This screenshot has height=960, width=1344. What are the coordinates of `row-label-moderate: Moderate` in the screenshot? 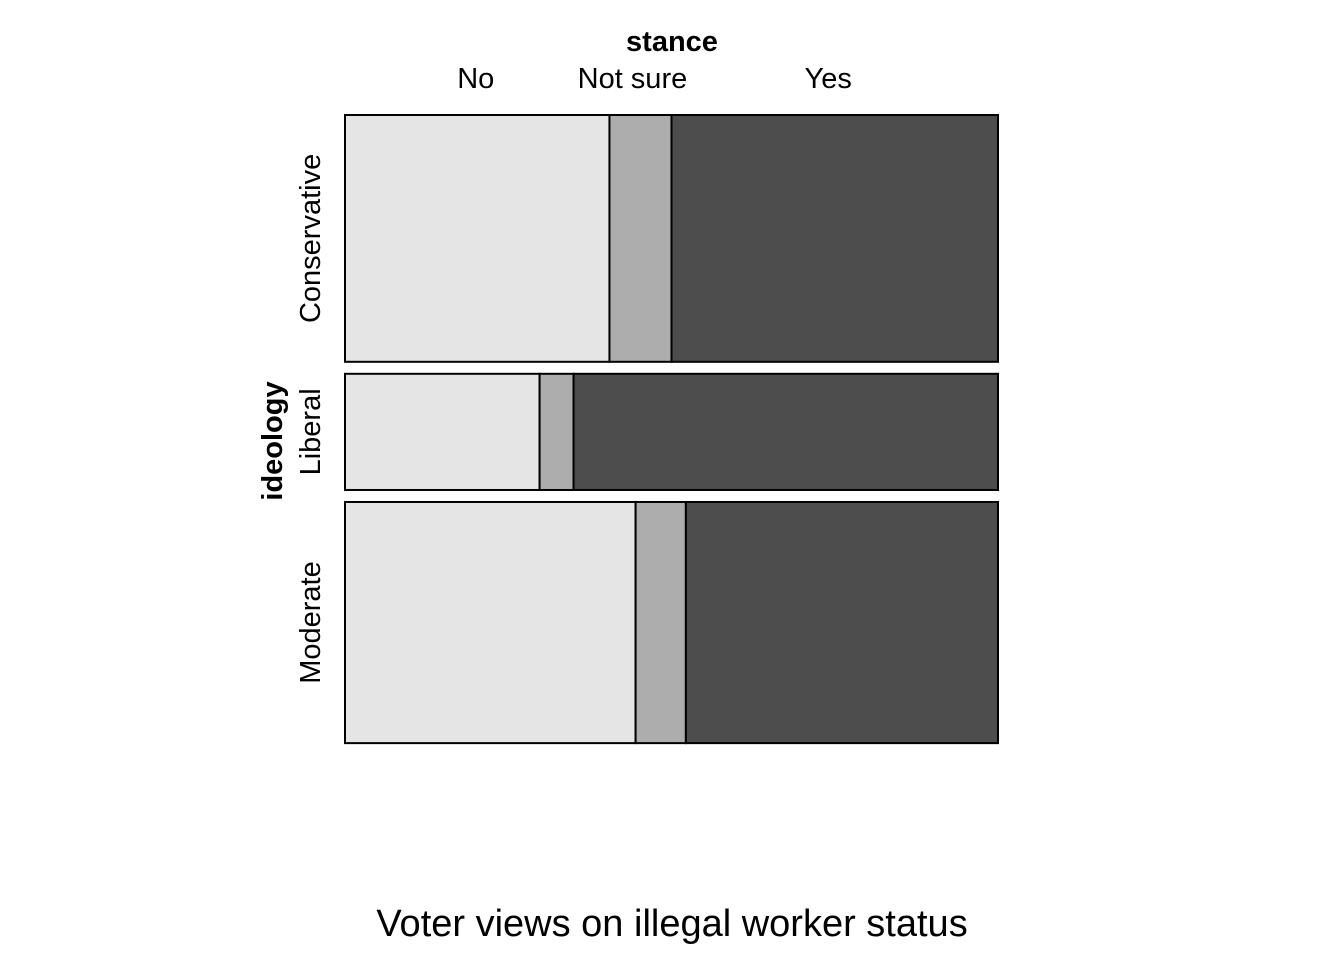 It's located at (311, 622).